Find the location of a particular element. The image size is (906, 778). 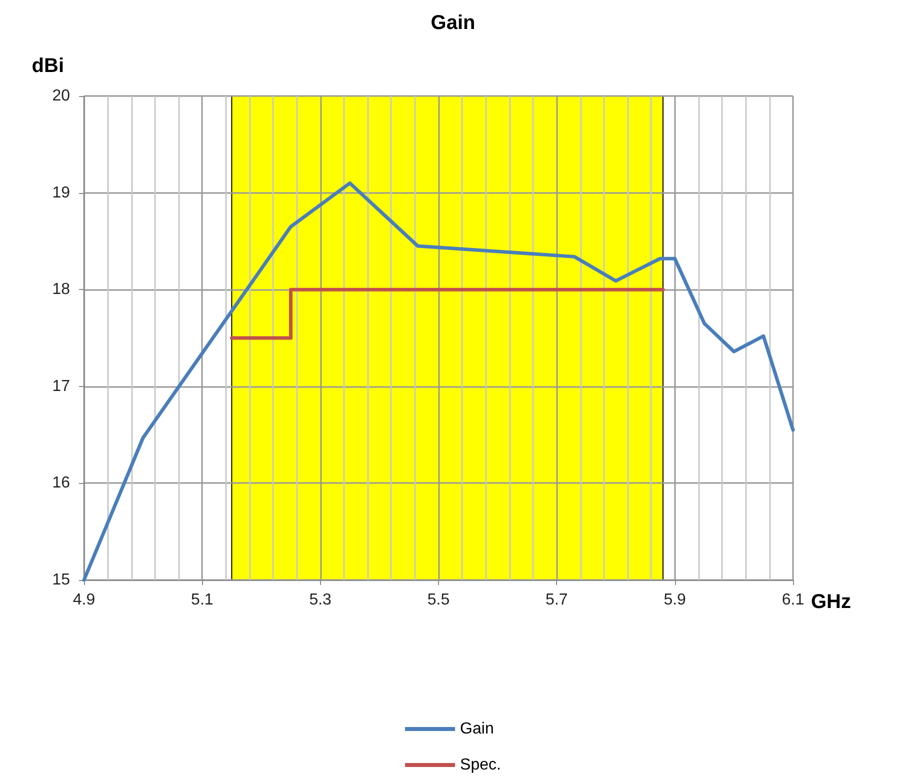

y-tick-label: 17 is located at coordinates (61, 386).